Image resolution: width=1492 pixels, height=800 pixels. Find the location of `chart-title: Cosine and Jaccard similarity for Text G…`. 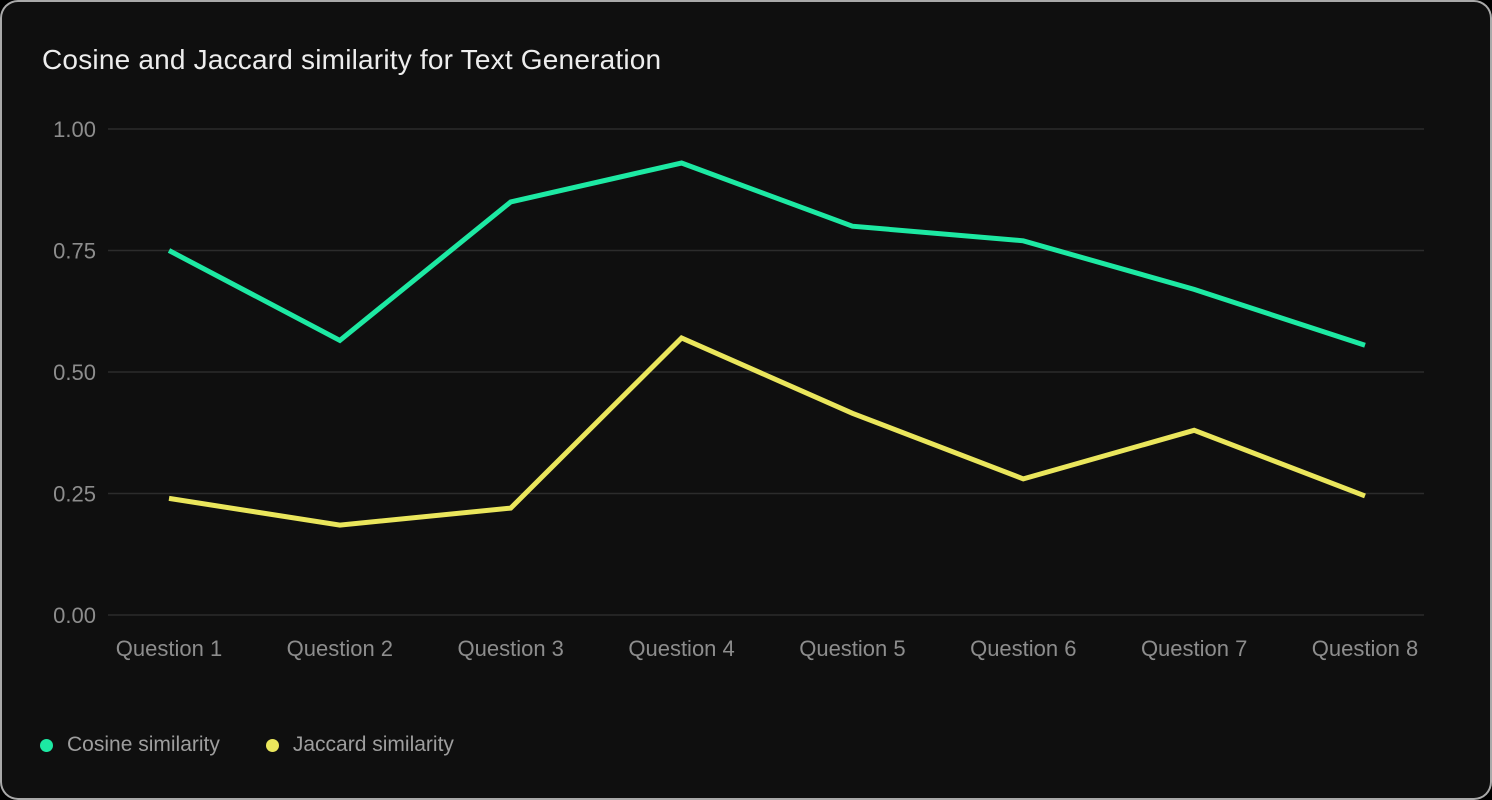

chart-title: Cosine and Jaccard similarity for Text G… is located at coordinates (352, 59).